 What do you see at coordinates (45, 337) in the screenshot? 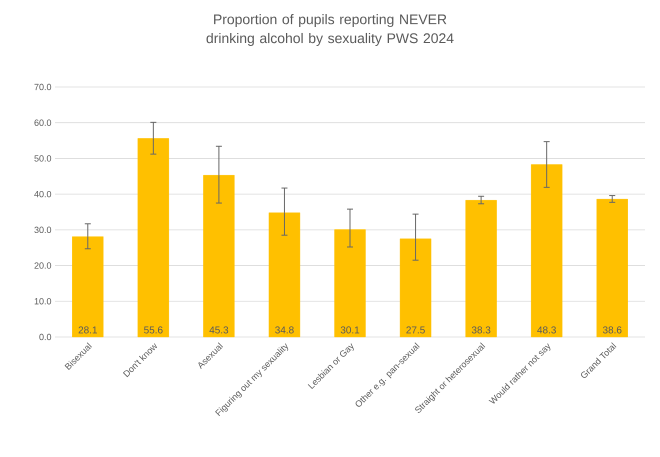
I see `y-tick-label: 0.0` at bounding box center [45, 337].